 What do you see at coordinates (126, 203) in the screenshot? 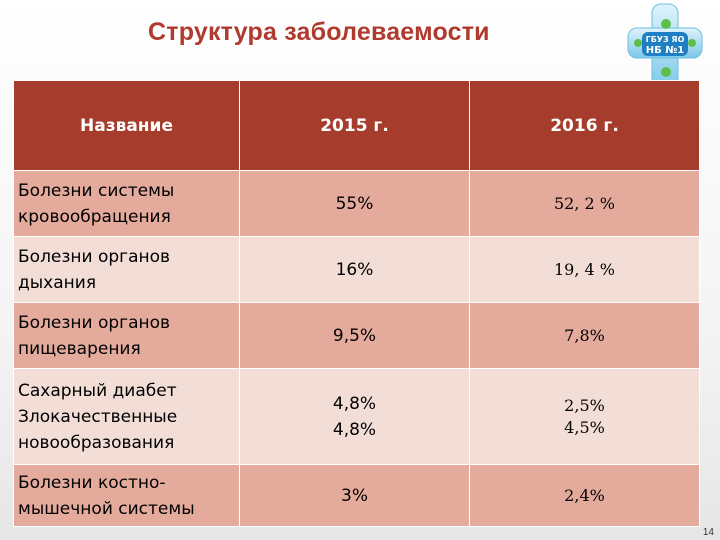
I see `row-name-cell: Болезни системы кровообращения` at bounding box center [126, 203].